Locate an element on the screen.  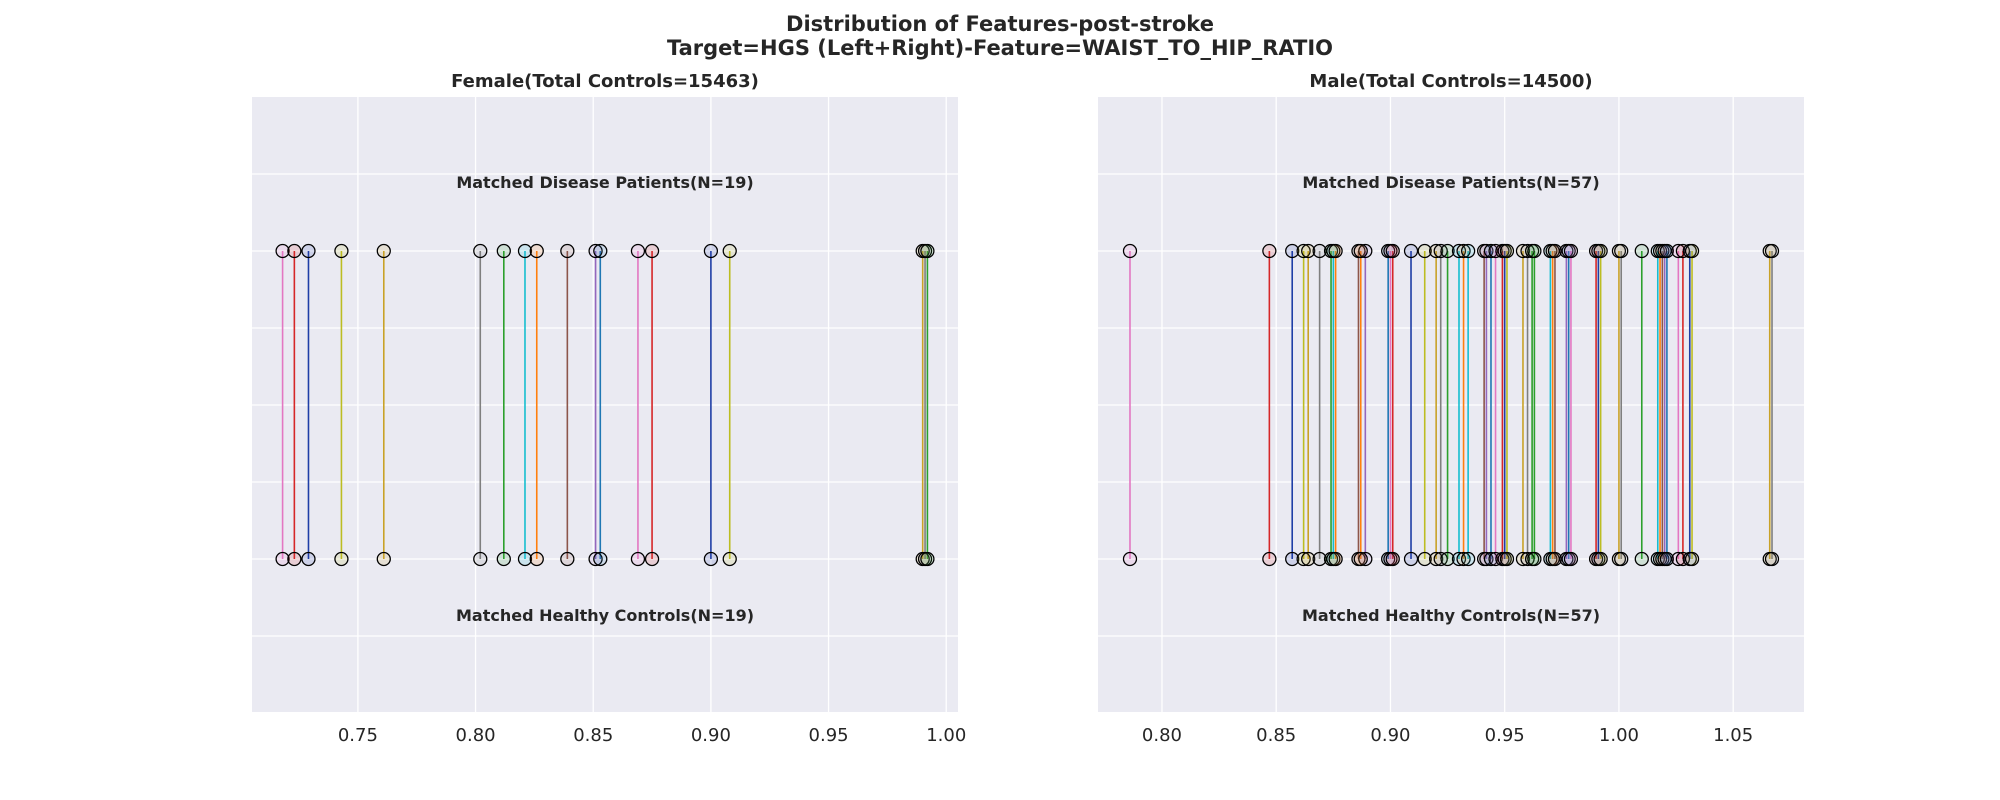
male-control-label: Matched Healthy Controls(N=57) is located at coordinates (1451, 615).